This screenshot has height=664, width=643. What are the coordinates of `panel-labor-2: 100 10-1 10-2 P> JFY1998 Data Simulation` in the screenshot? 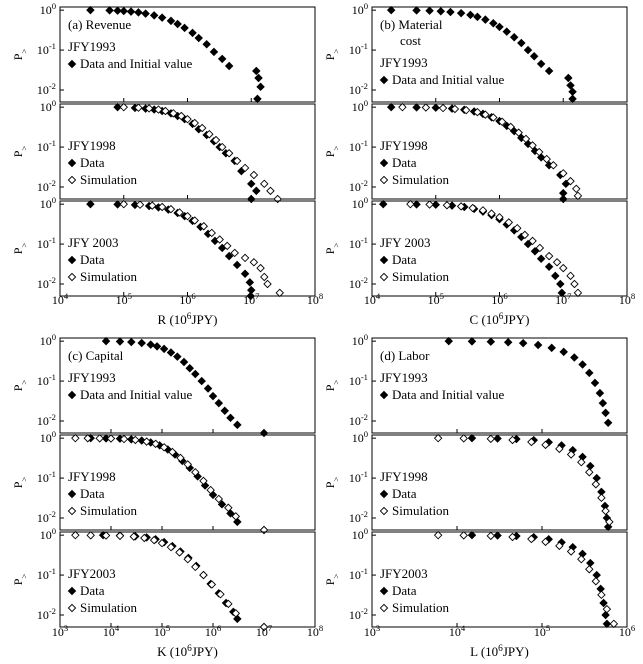 It's located at (475, 480).